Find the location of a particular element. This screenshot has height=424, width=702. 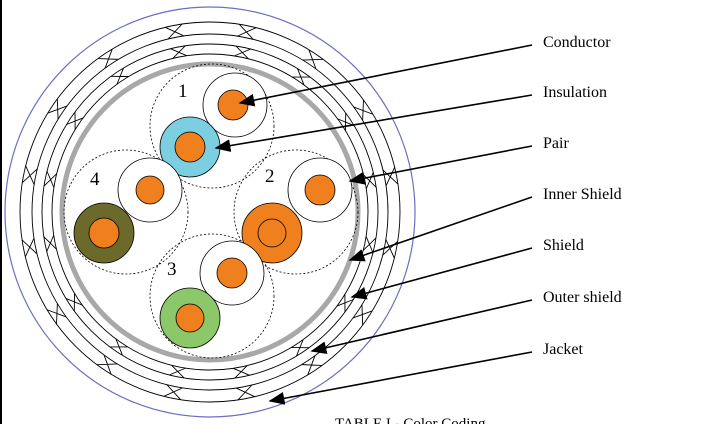

pair-number: 4 is located at coordinates (95, 179).